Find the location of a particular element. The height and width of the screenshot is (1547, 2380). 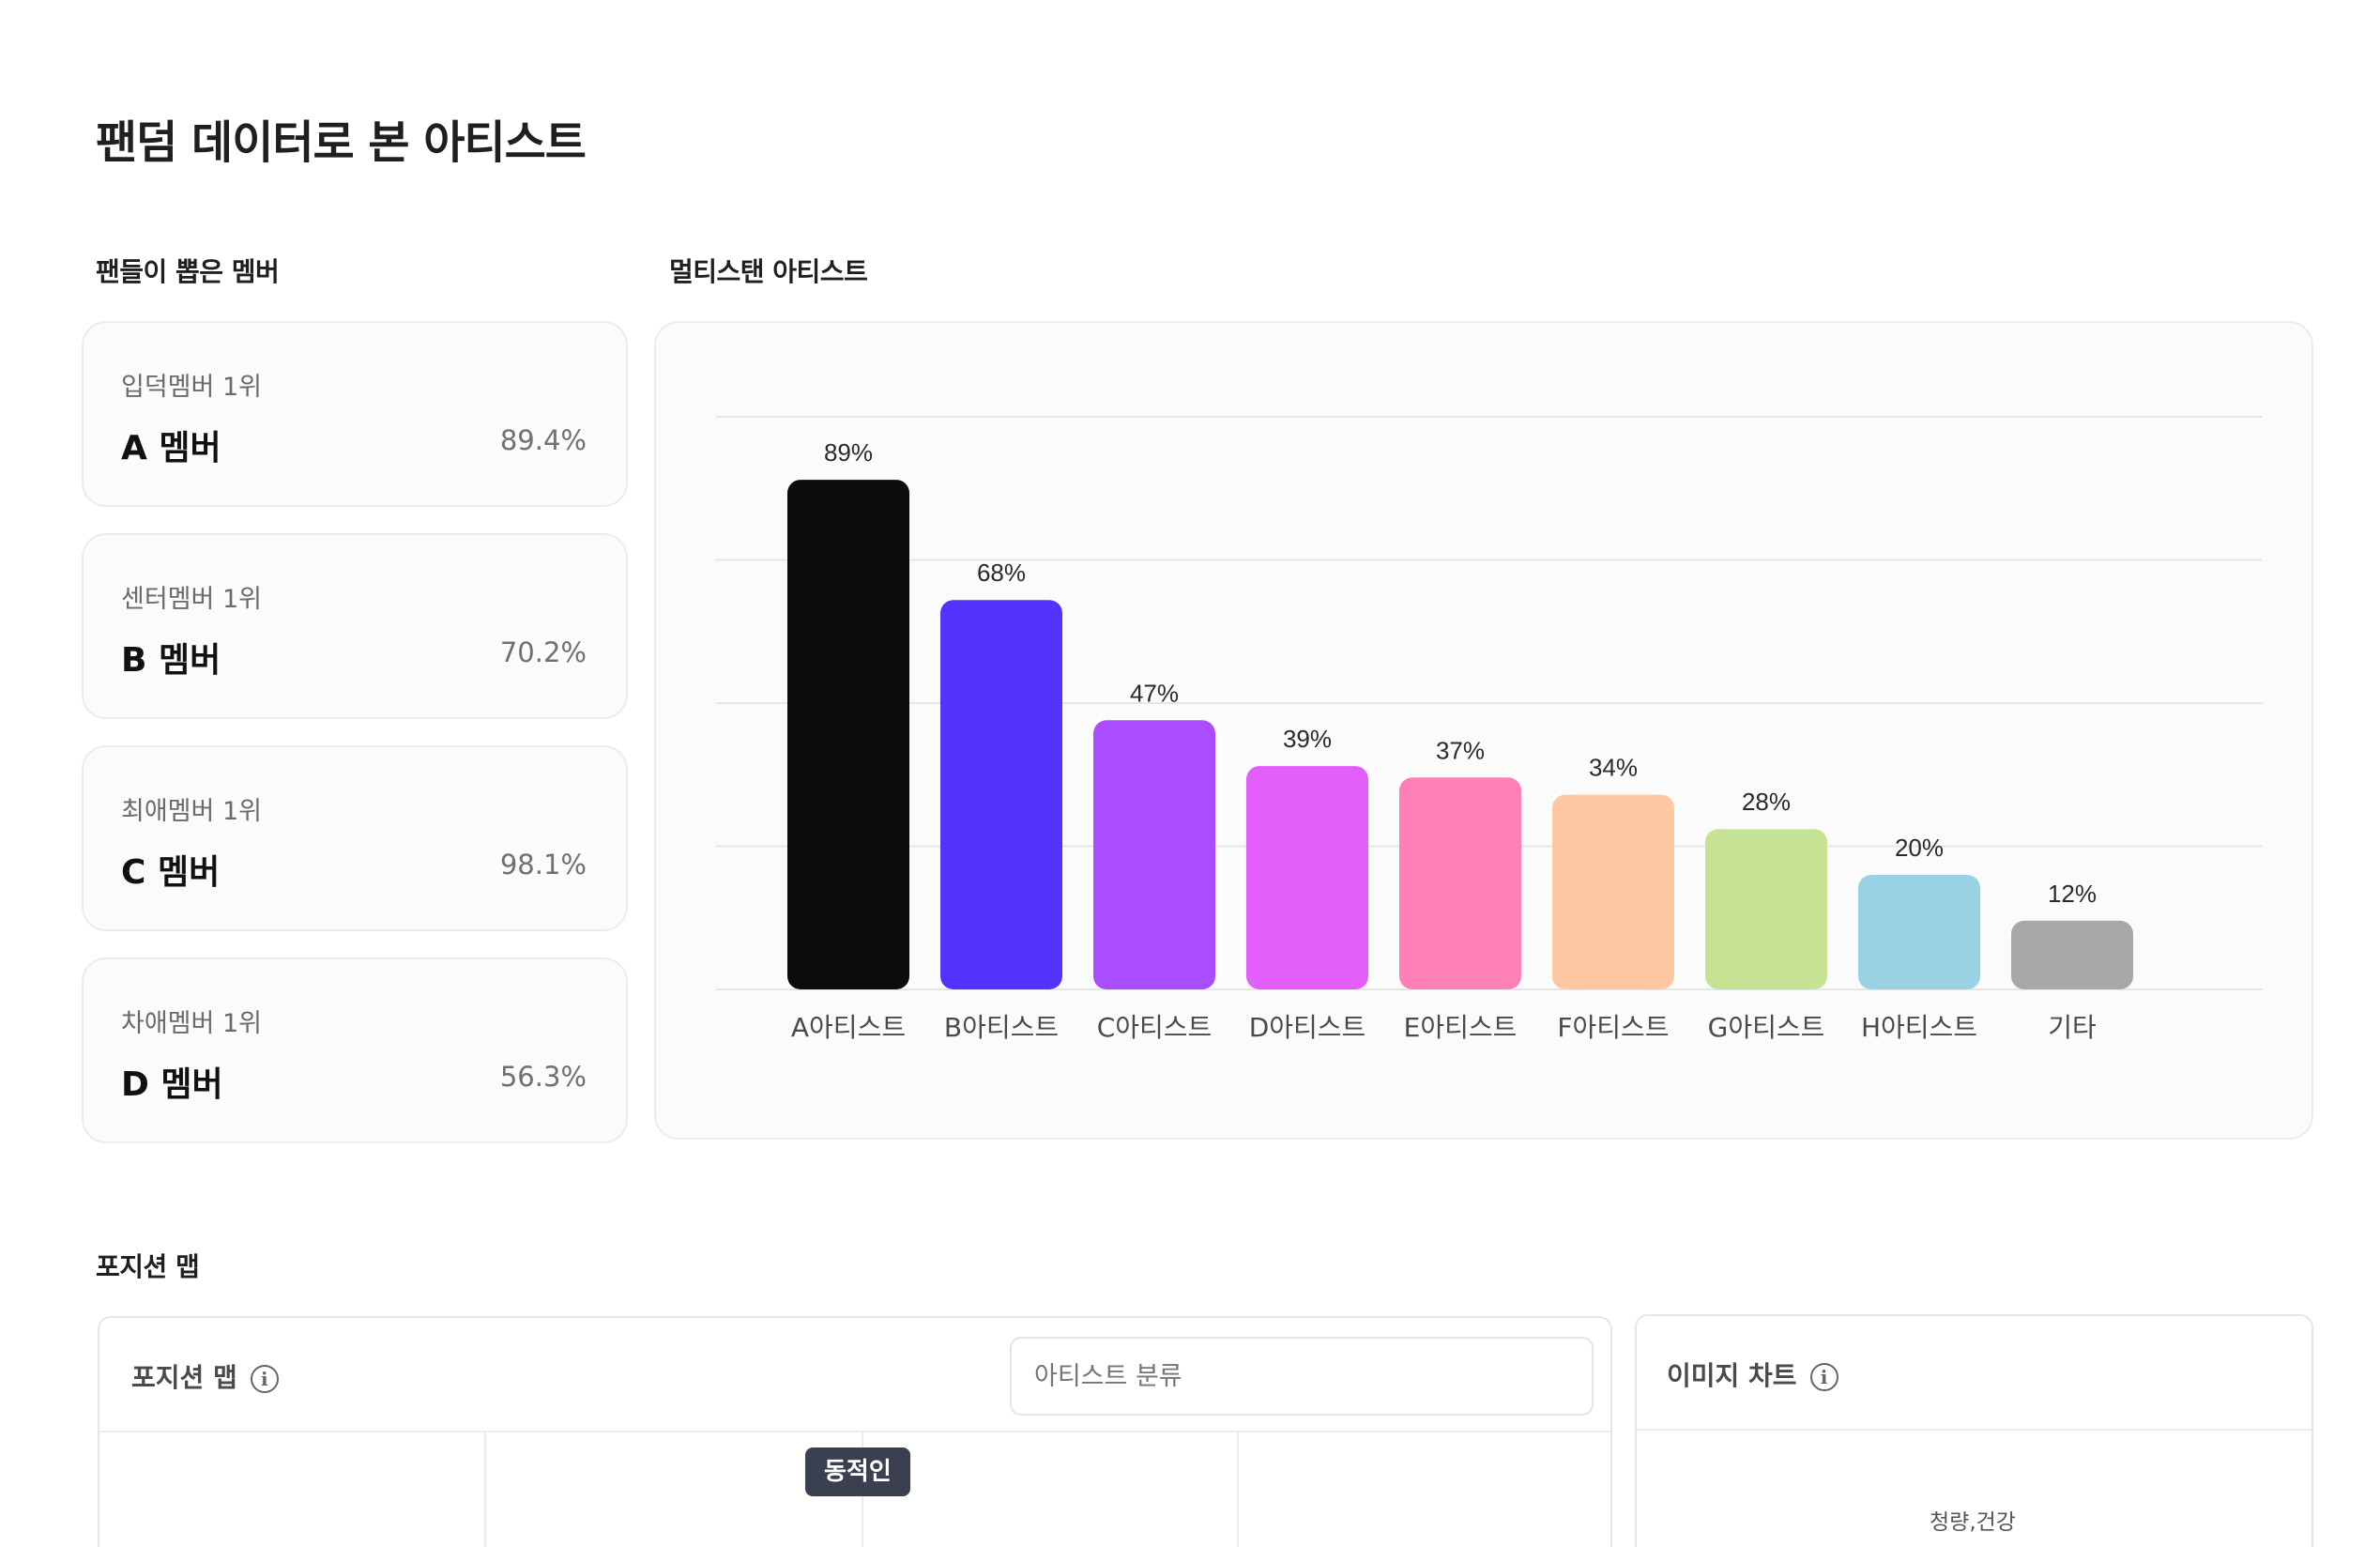

bar-value-label: 68% is located at coordinates (1002, 573).